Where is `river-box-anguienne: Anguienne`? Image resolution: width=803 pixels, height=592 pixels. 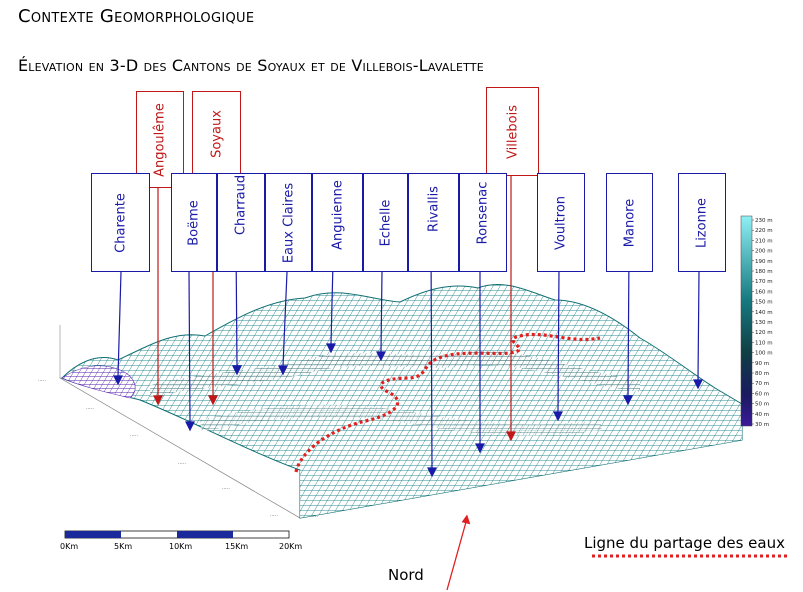 river-box-anguienne: Anguienne is located at coordinates (337, 222).